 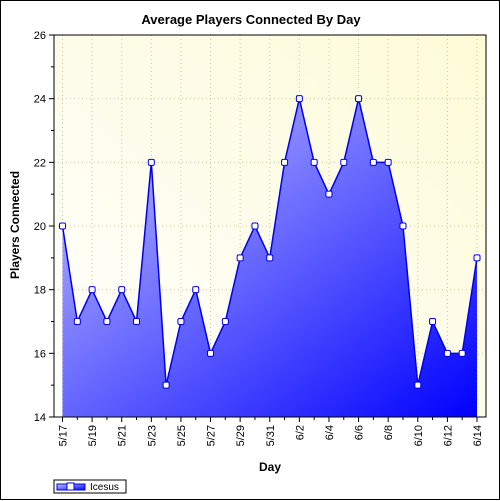 I want to click on chart-title: Average Players Connected By Day, so click(x=251, y=19).